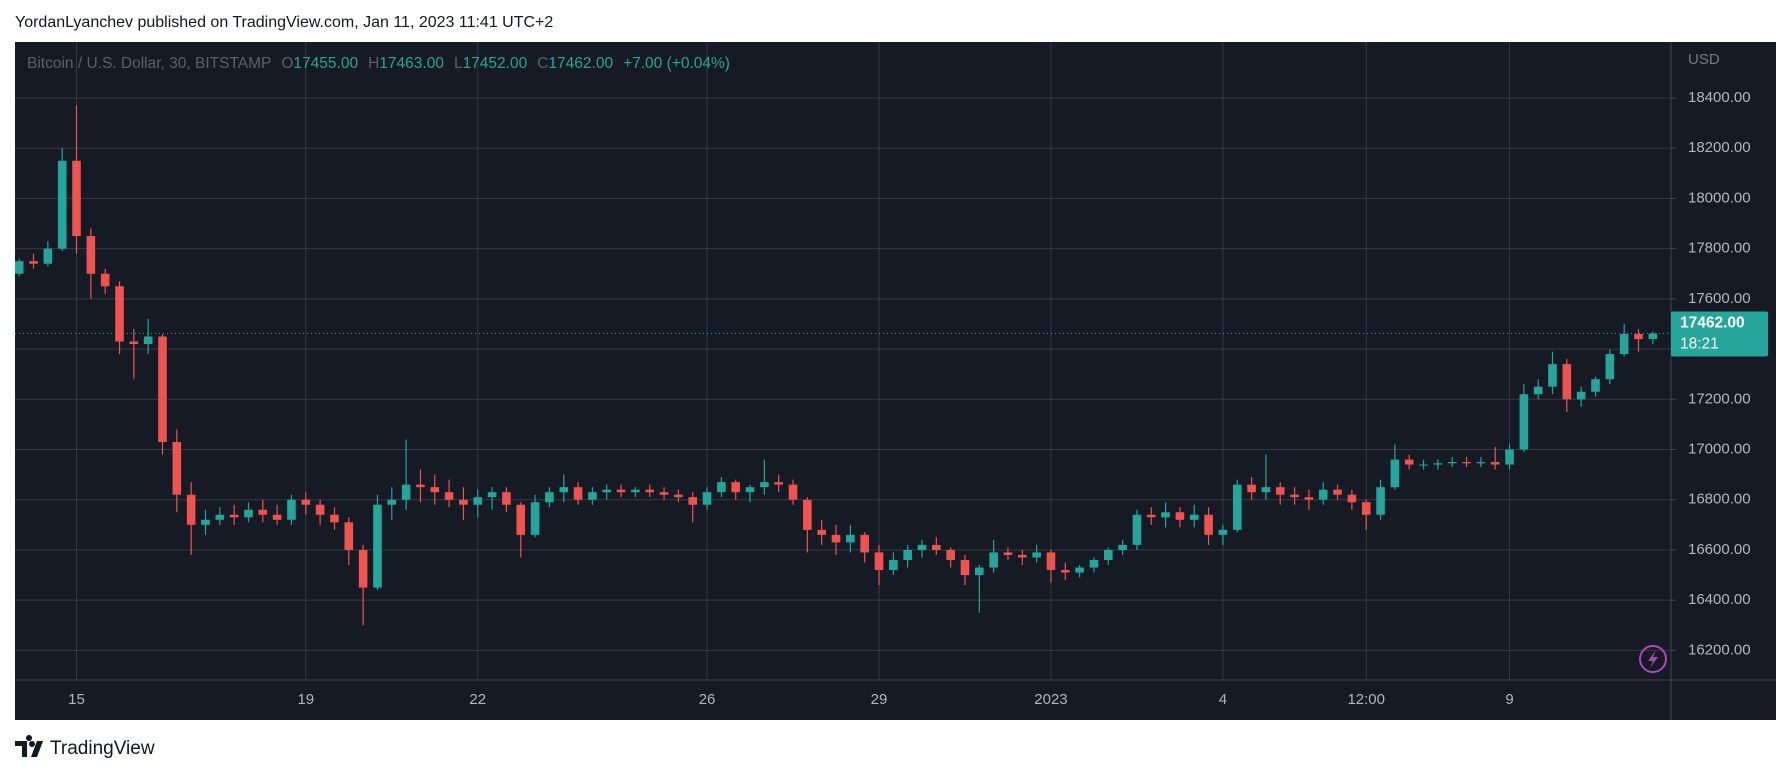  Describe the element at coordinates (1704, 59) in the screenshot. I see `currency: USD` at that location.